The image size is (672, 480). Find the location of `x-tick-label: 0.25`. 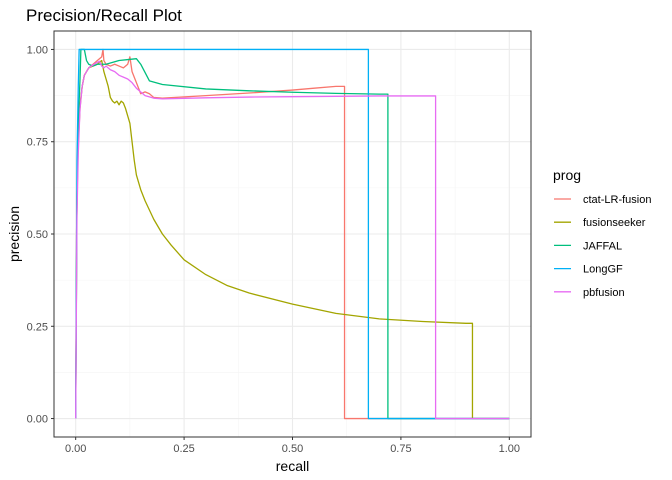

x-tick-label: 0.25 is located at coordinates (183, 449).